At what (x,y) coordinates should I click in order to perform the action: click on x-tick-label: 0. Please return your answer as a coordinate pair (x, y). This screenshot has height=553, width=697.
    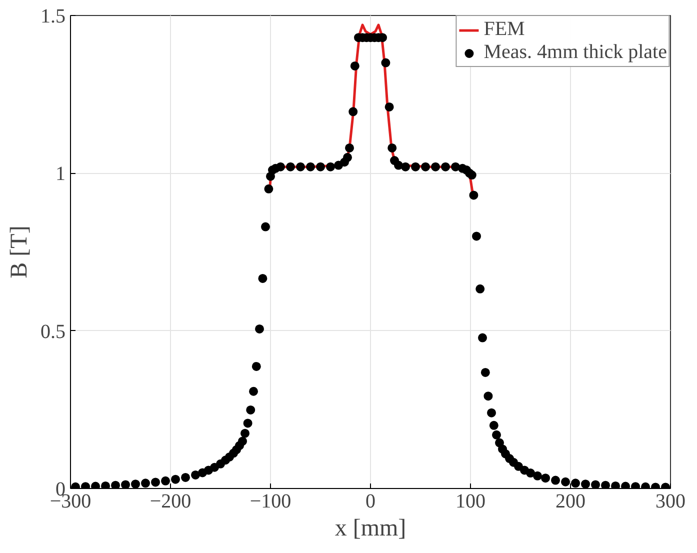
    Looking at the image, I should click on (371, 501).